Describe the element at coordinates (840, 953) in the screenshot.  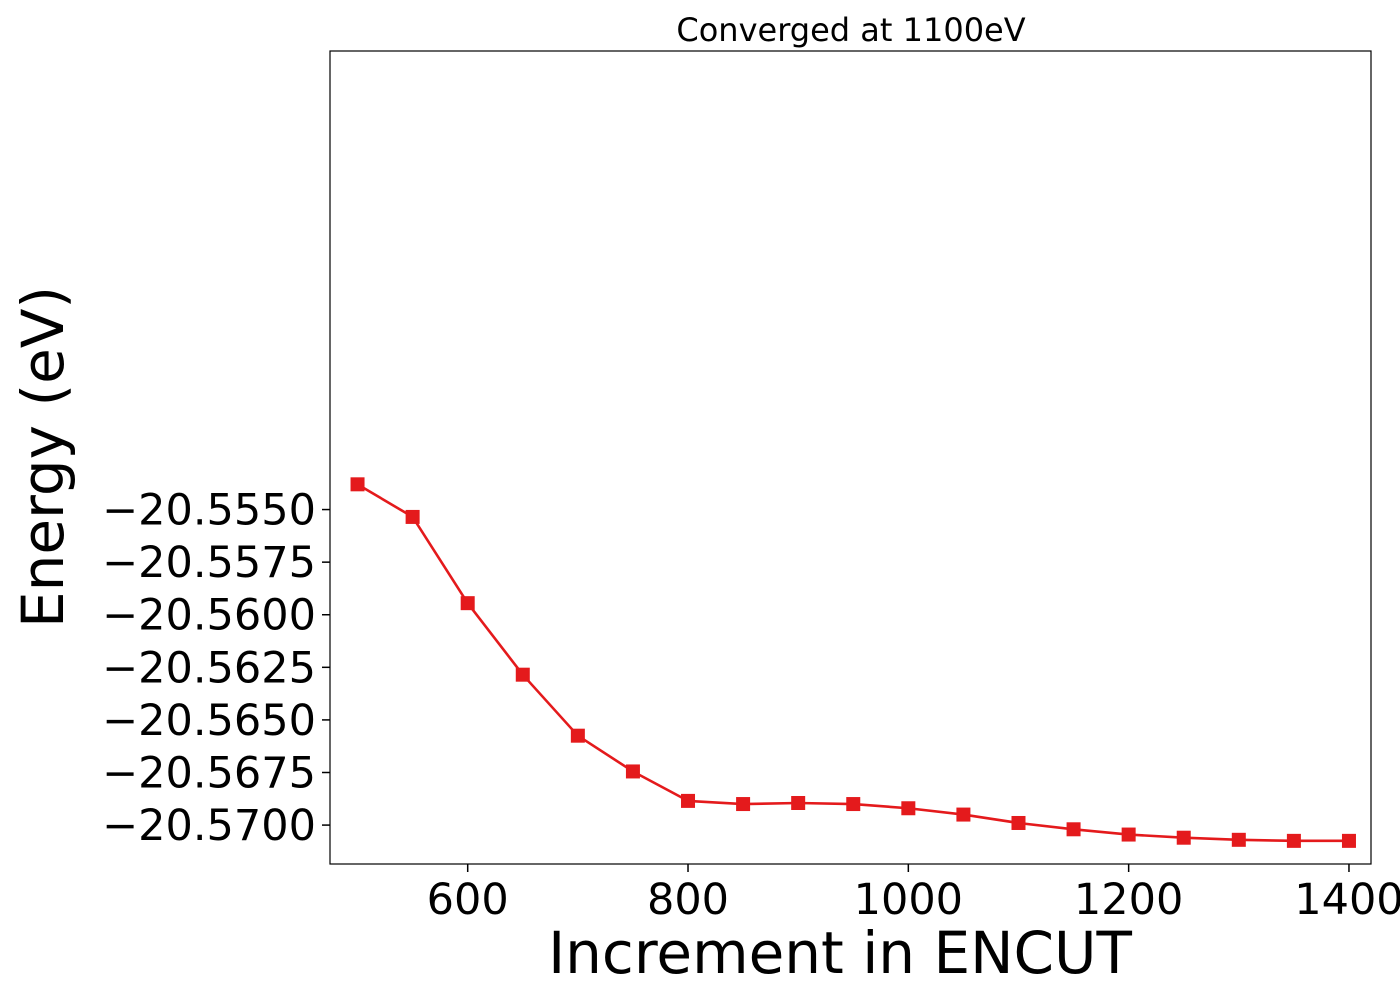
I see `x-axis-label: Increment in ENCUT` at that location.